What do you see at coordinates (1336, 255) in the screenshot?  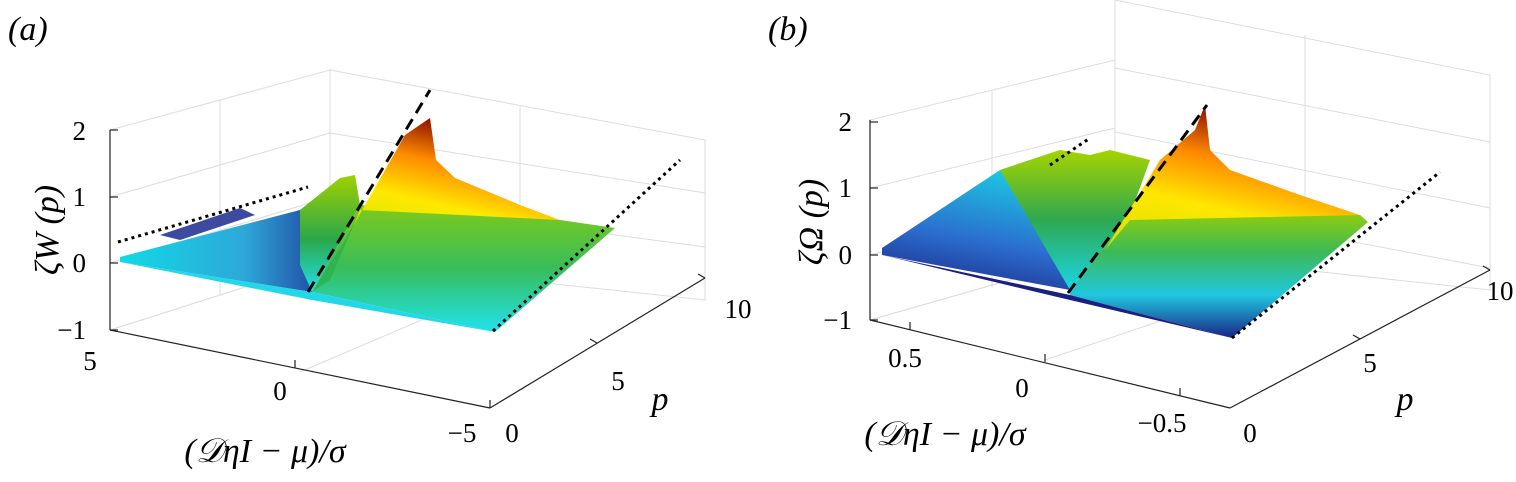 I see `panel-b-dotted-line-right` at bounding box center [1336, 255].